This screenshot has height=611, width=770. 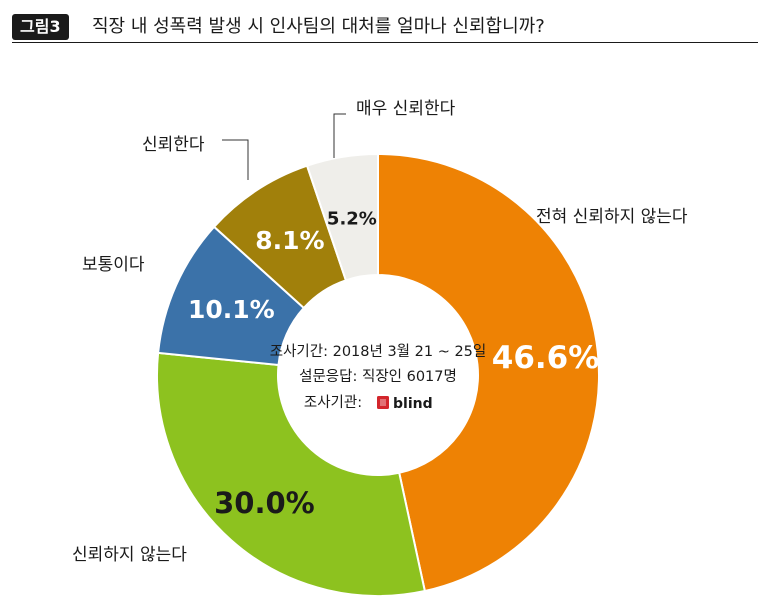 What do you see at coordinates (40, 27) in the screenshot?
I see `figure-badge: 그림3` at bounding box center [40, 27].